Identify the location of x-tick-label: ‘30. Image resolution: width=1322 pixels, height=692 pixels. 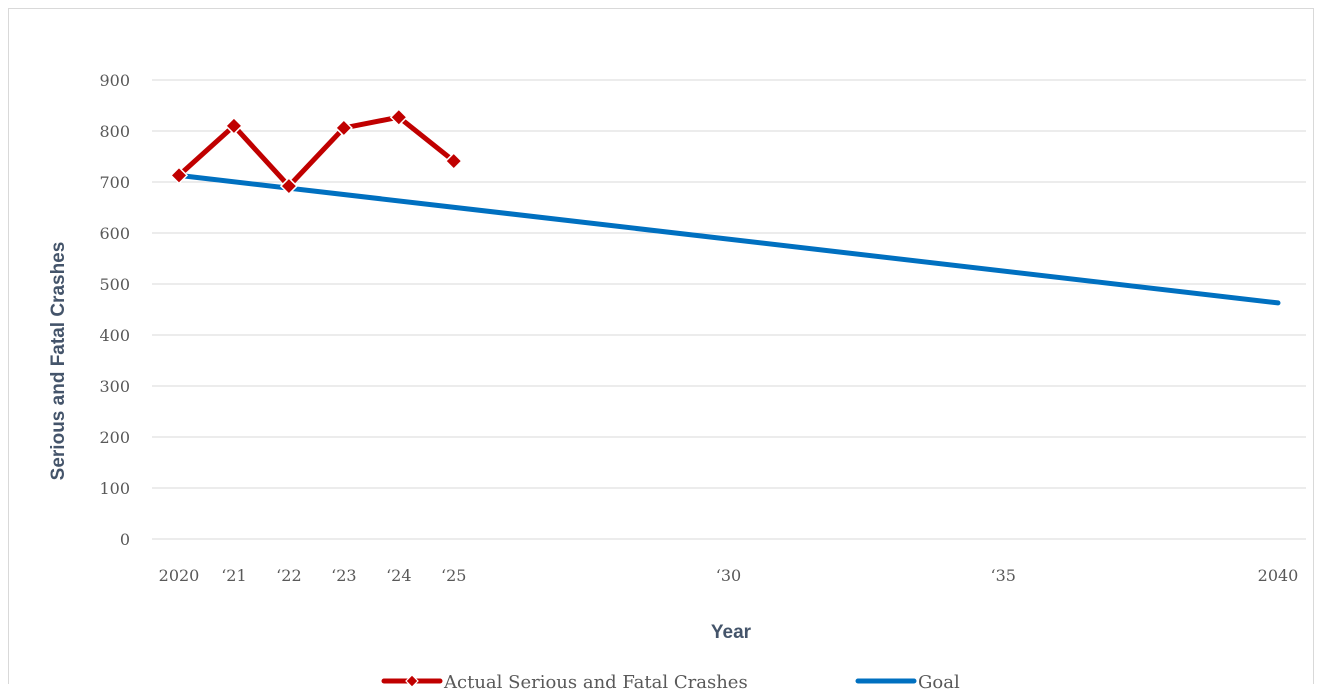
(728, 575).